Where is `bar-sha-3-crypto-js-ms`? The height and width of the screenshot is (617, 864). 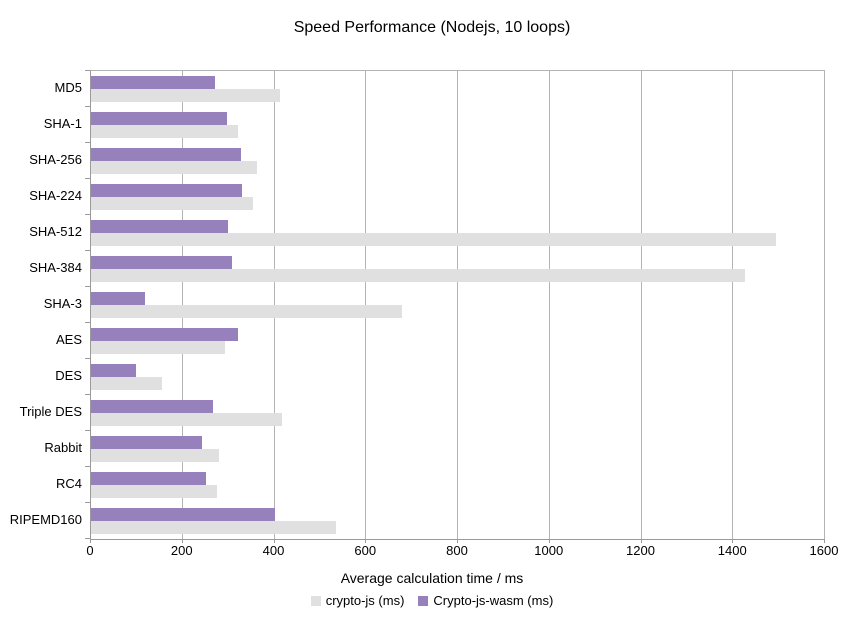 bar-sha-3-crypto-js-ms is located at coordinates (247, 311).